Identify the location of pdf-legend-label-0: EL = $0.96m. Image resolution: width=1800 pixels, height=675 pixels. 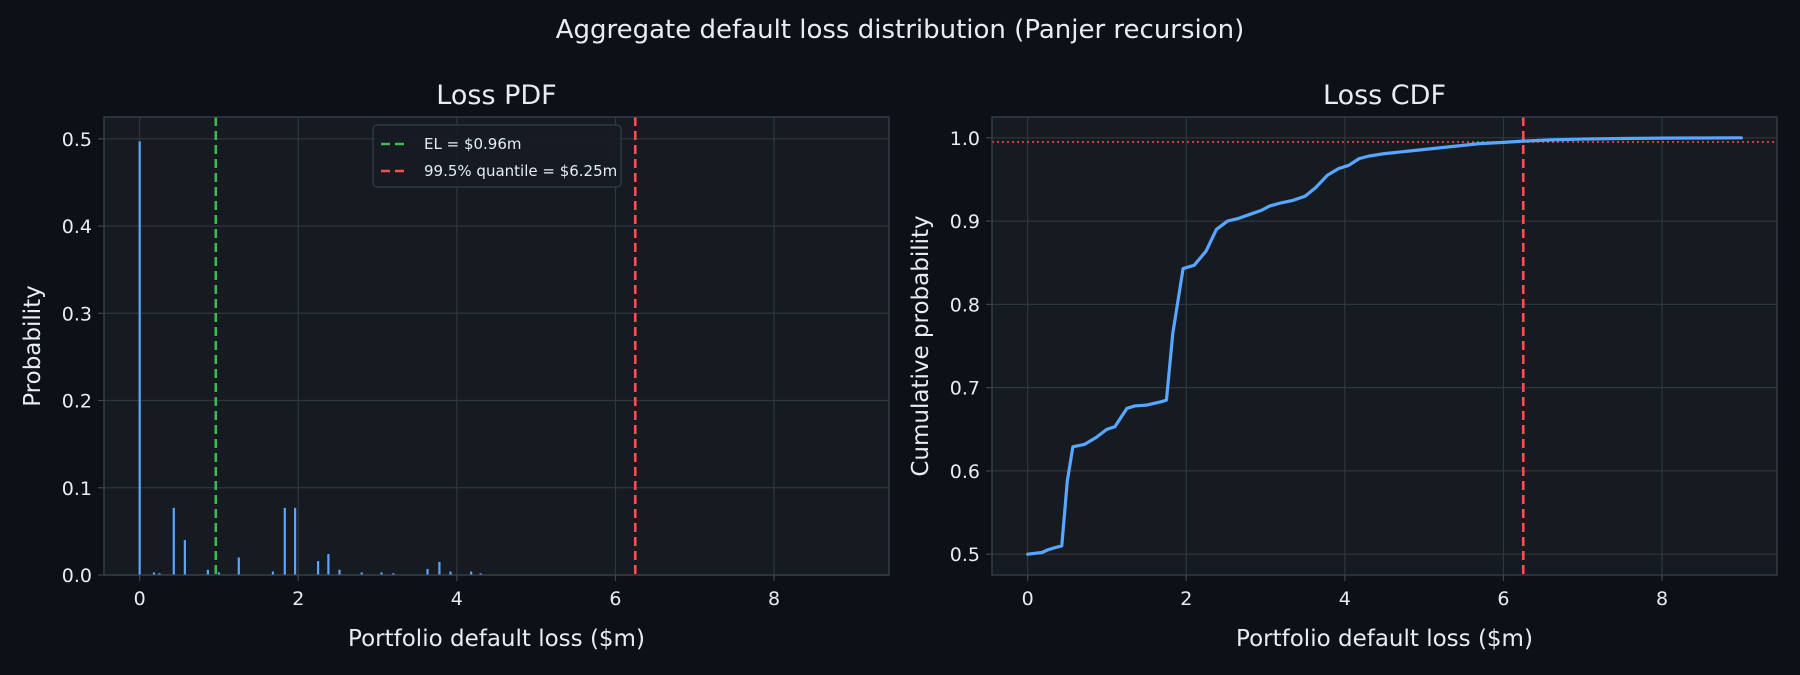
(473, 144).